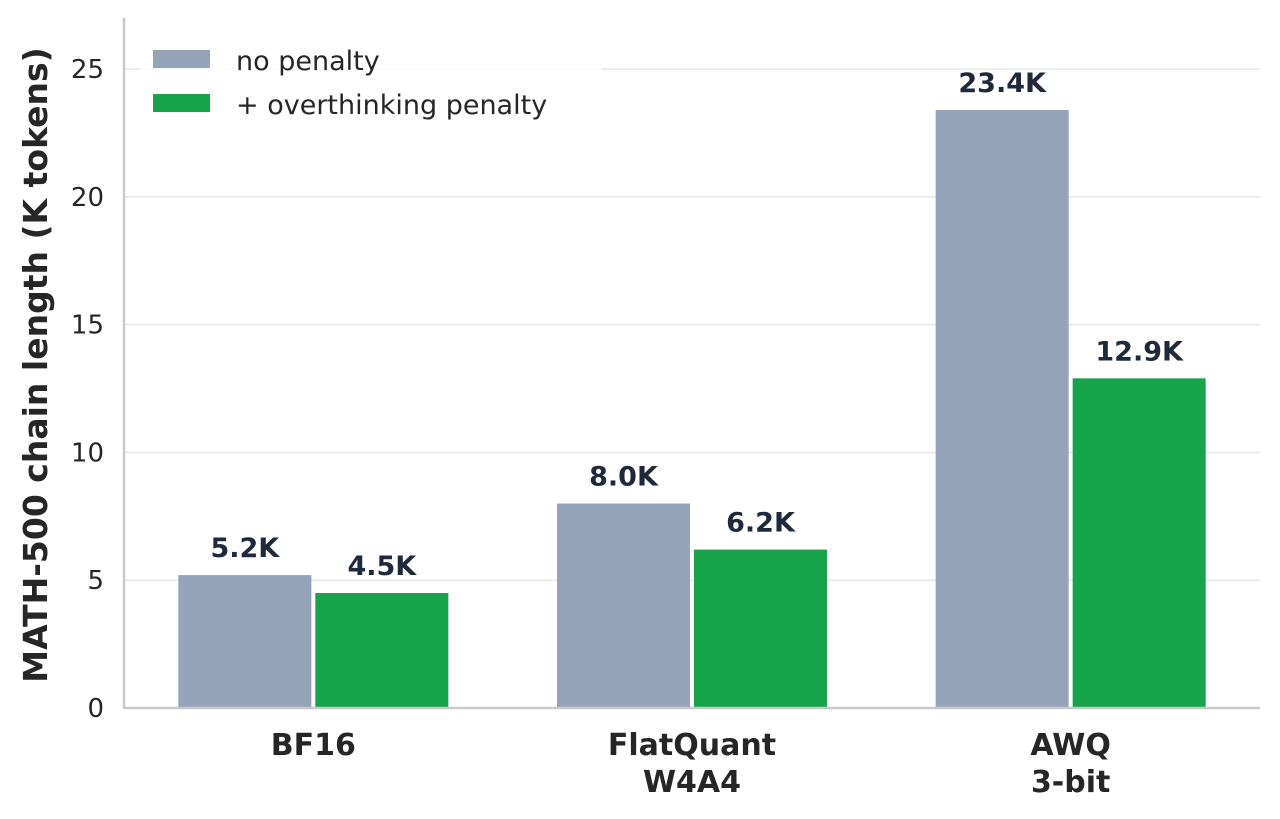 The image size is (1280, 819). What do you see at coordinates (1070, 764) in the screenshot?
I see `x-category-label: AWQ 3-bit` at bounding box center [1070, 764].